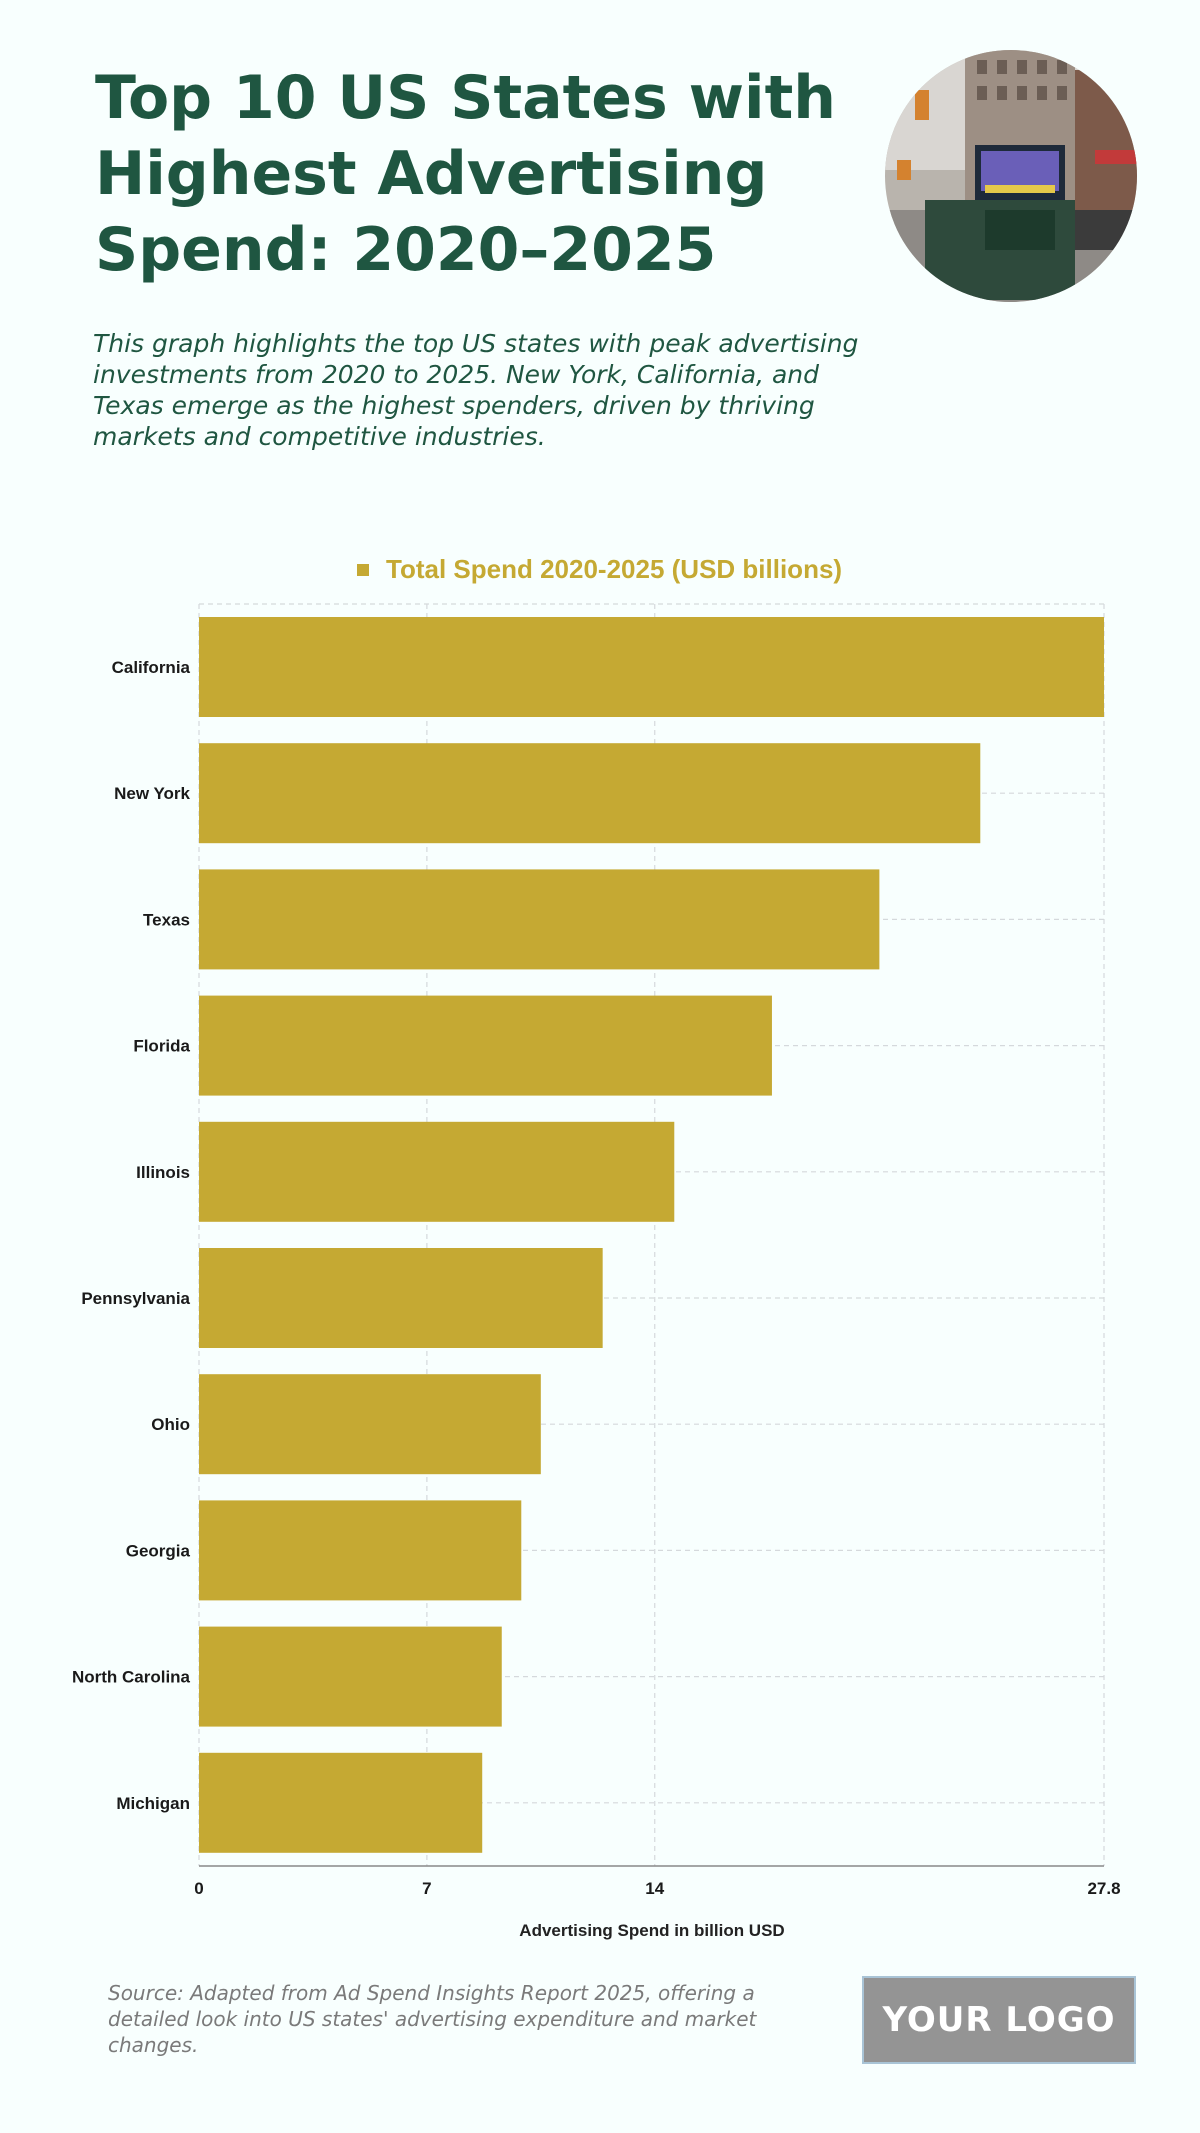 Image resolution: width=1200 pixels, height=2133 pixels. I want to click on x-axis-title: Advertising Spend in billion USD, so click(651, 1930).